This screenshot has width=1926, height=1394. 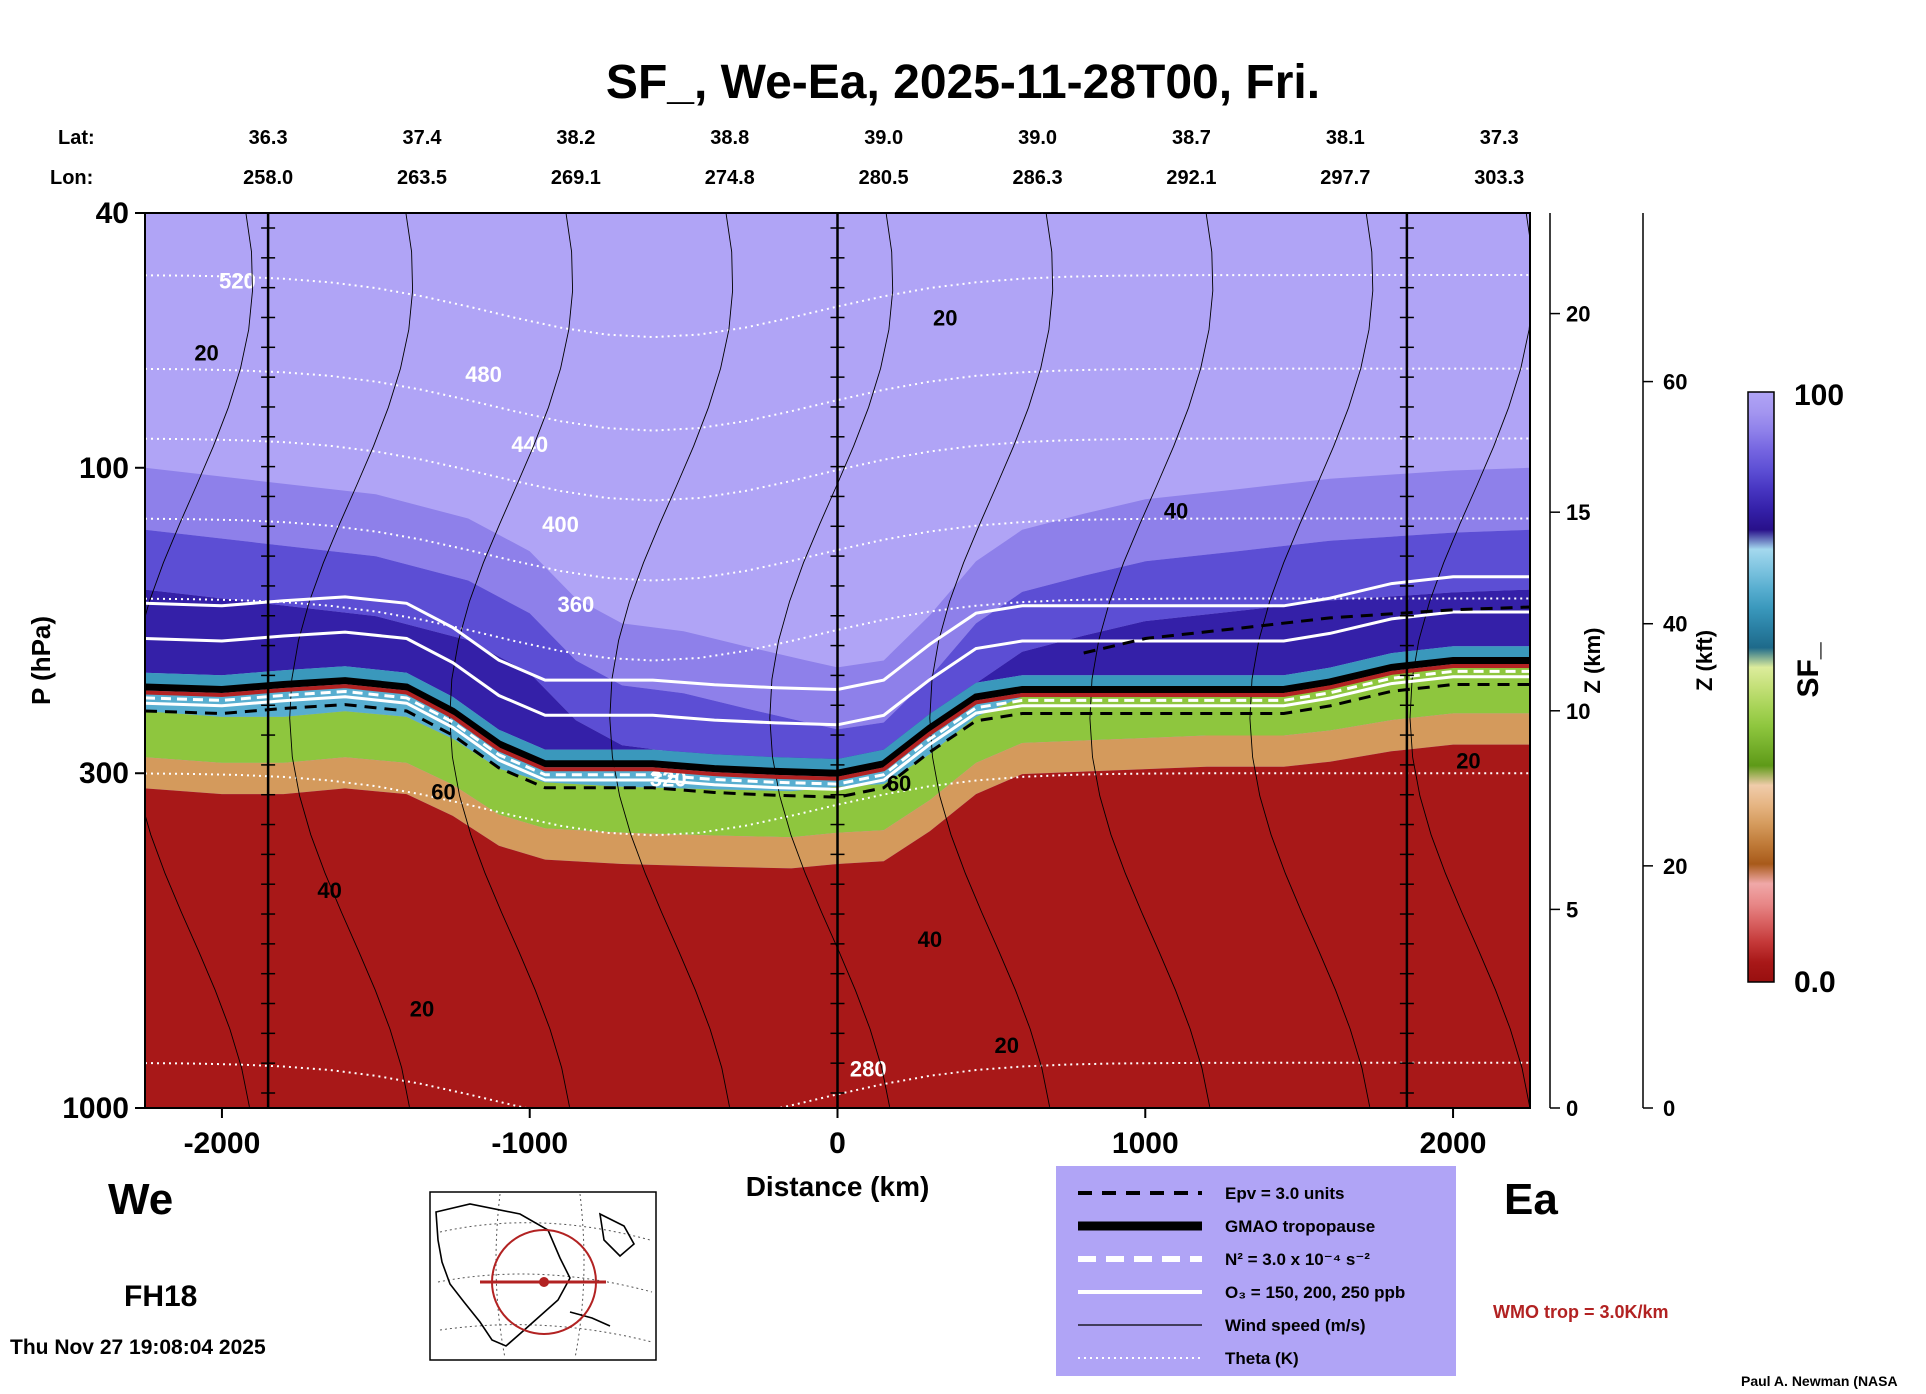 What do you see at coordinates (1345, 178) in the screenshot?
I see `lon-value: 297.7` at bounding box center [1345, 178].